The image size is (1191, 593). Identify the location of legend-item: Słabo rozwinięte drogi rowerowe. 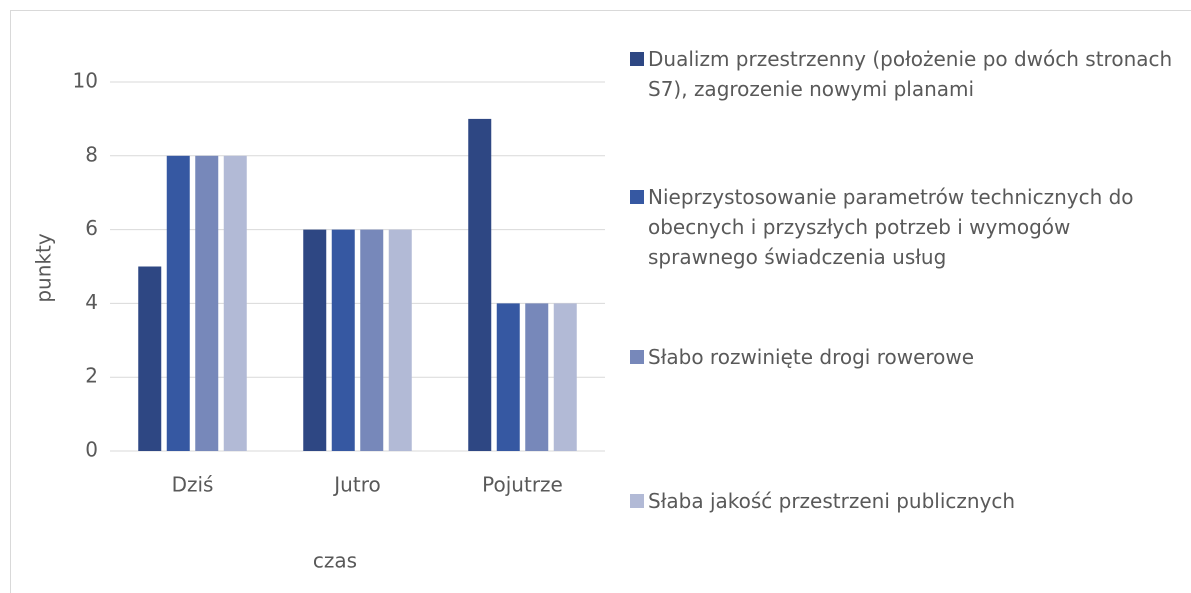
(908, 357).